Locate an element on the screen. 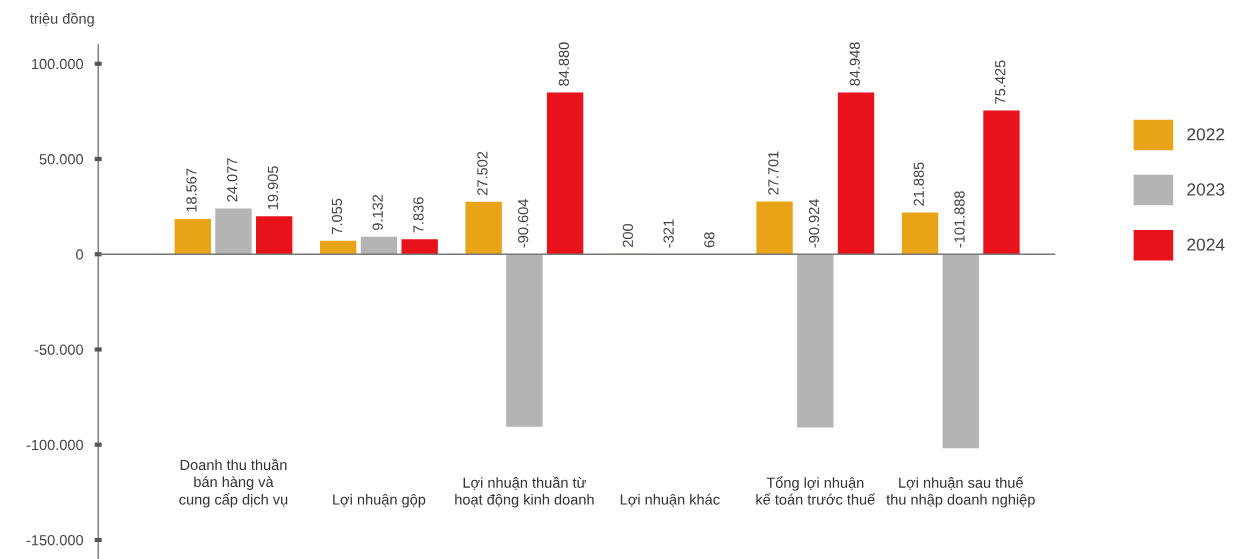 This screenshot has width=1243, height=559. y-tick-label: -50.000 is located at coordinates (59, 349).